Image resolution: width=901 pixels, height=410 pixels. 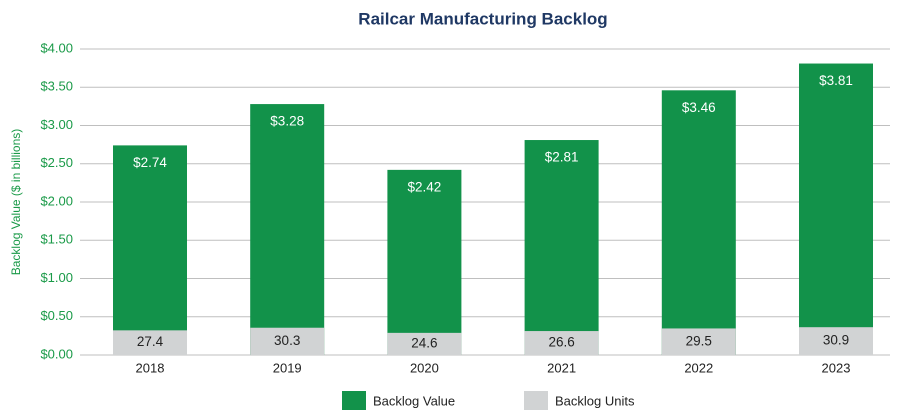 I want to click on x-tick-label: 2022, so click(x=698, y=367).